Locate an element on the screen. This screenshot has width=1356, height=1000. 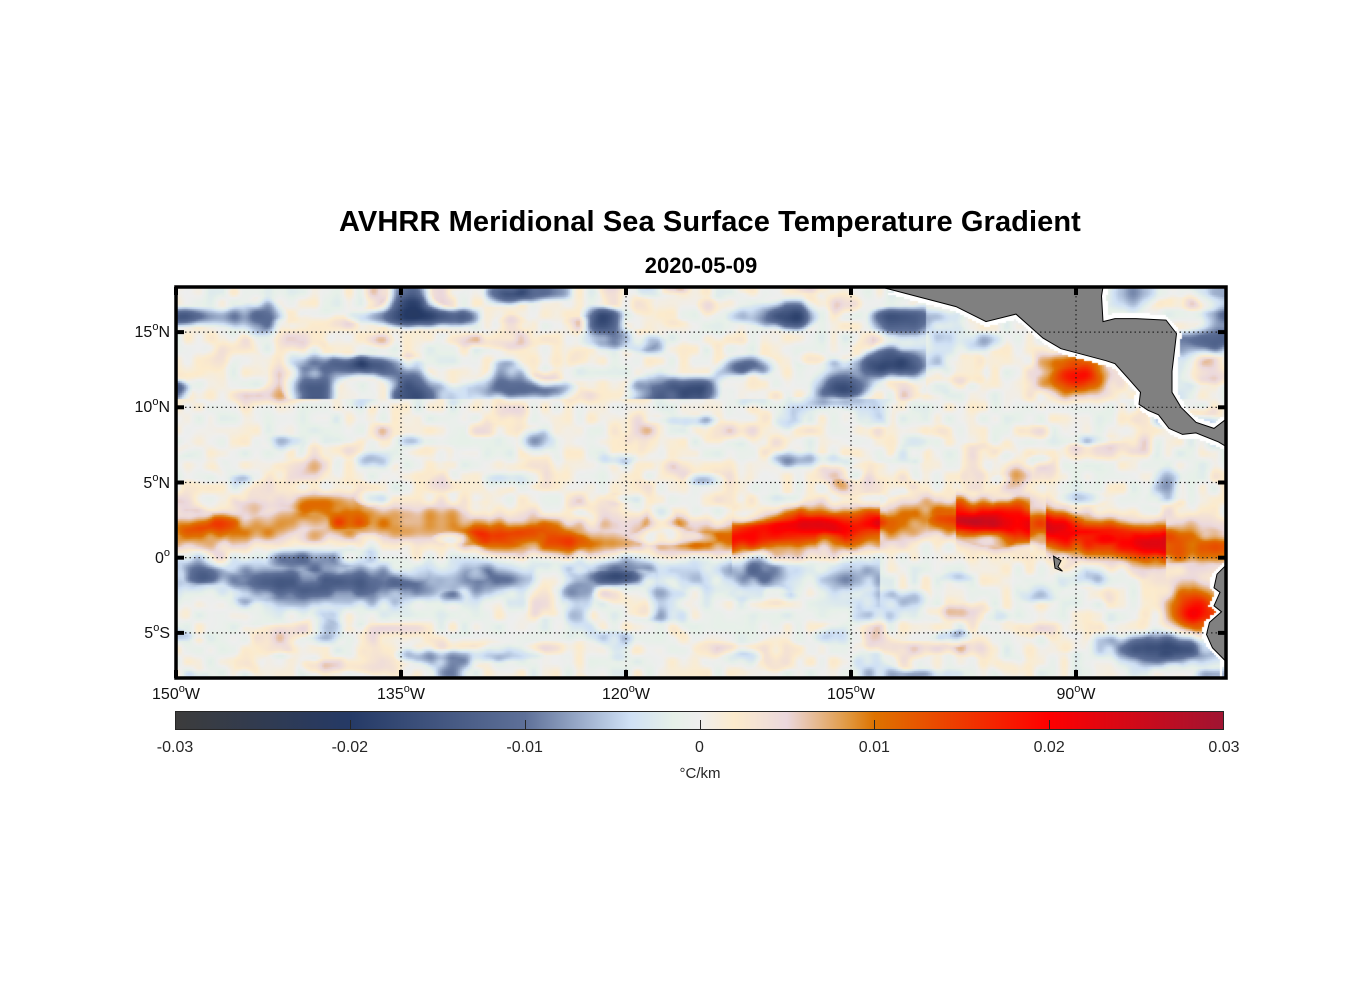
lat-value: 0 is located at coordinates (159, 558).